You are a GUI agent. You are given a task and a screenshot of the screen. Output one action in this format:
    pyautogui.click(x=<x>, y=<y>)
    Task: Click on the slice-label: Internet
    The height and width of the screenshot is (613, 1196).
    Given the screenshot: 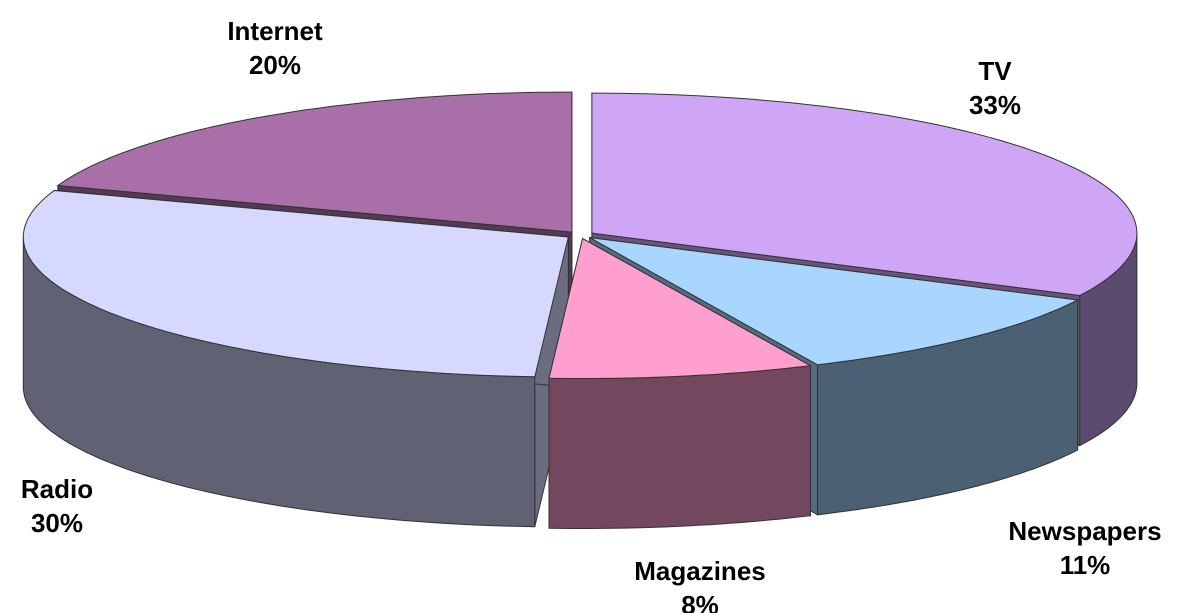 What is the action you would take?
    pyautogui.click(x=275, y=31)
    